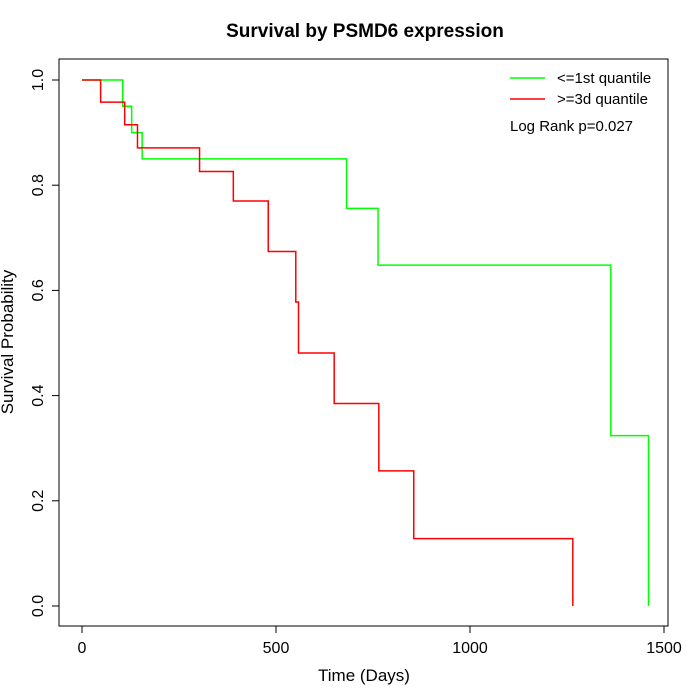 This screenshot has height=700, width=700. I want to click on x-tick-label: 1000, so click(470, 648).